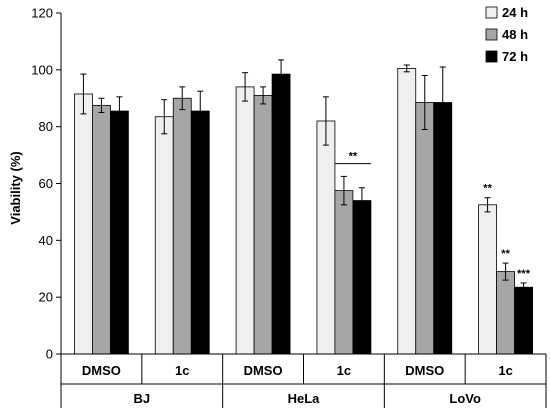 This screenshot has height=412, width=550. I want to click on group-label: LoVo, so click(465, 398).